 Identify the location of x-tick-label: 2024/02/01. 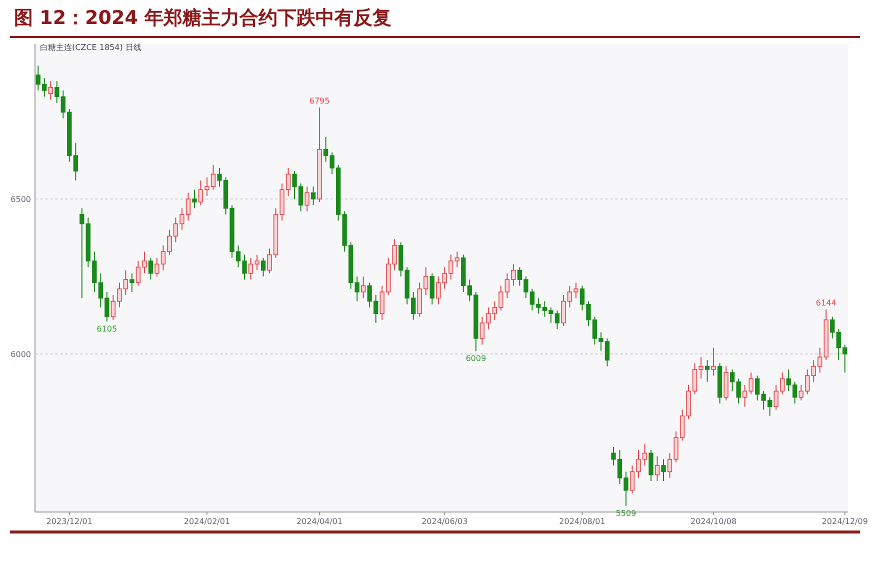
(207, 521).